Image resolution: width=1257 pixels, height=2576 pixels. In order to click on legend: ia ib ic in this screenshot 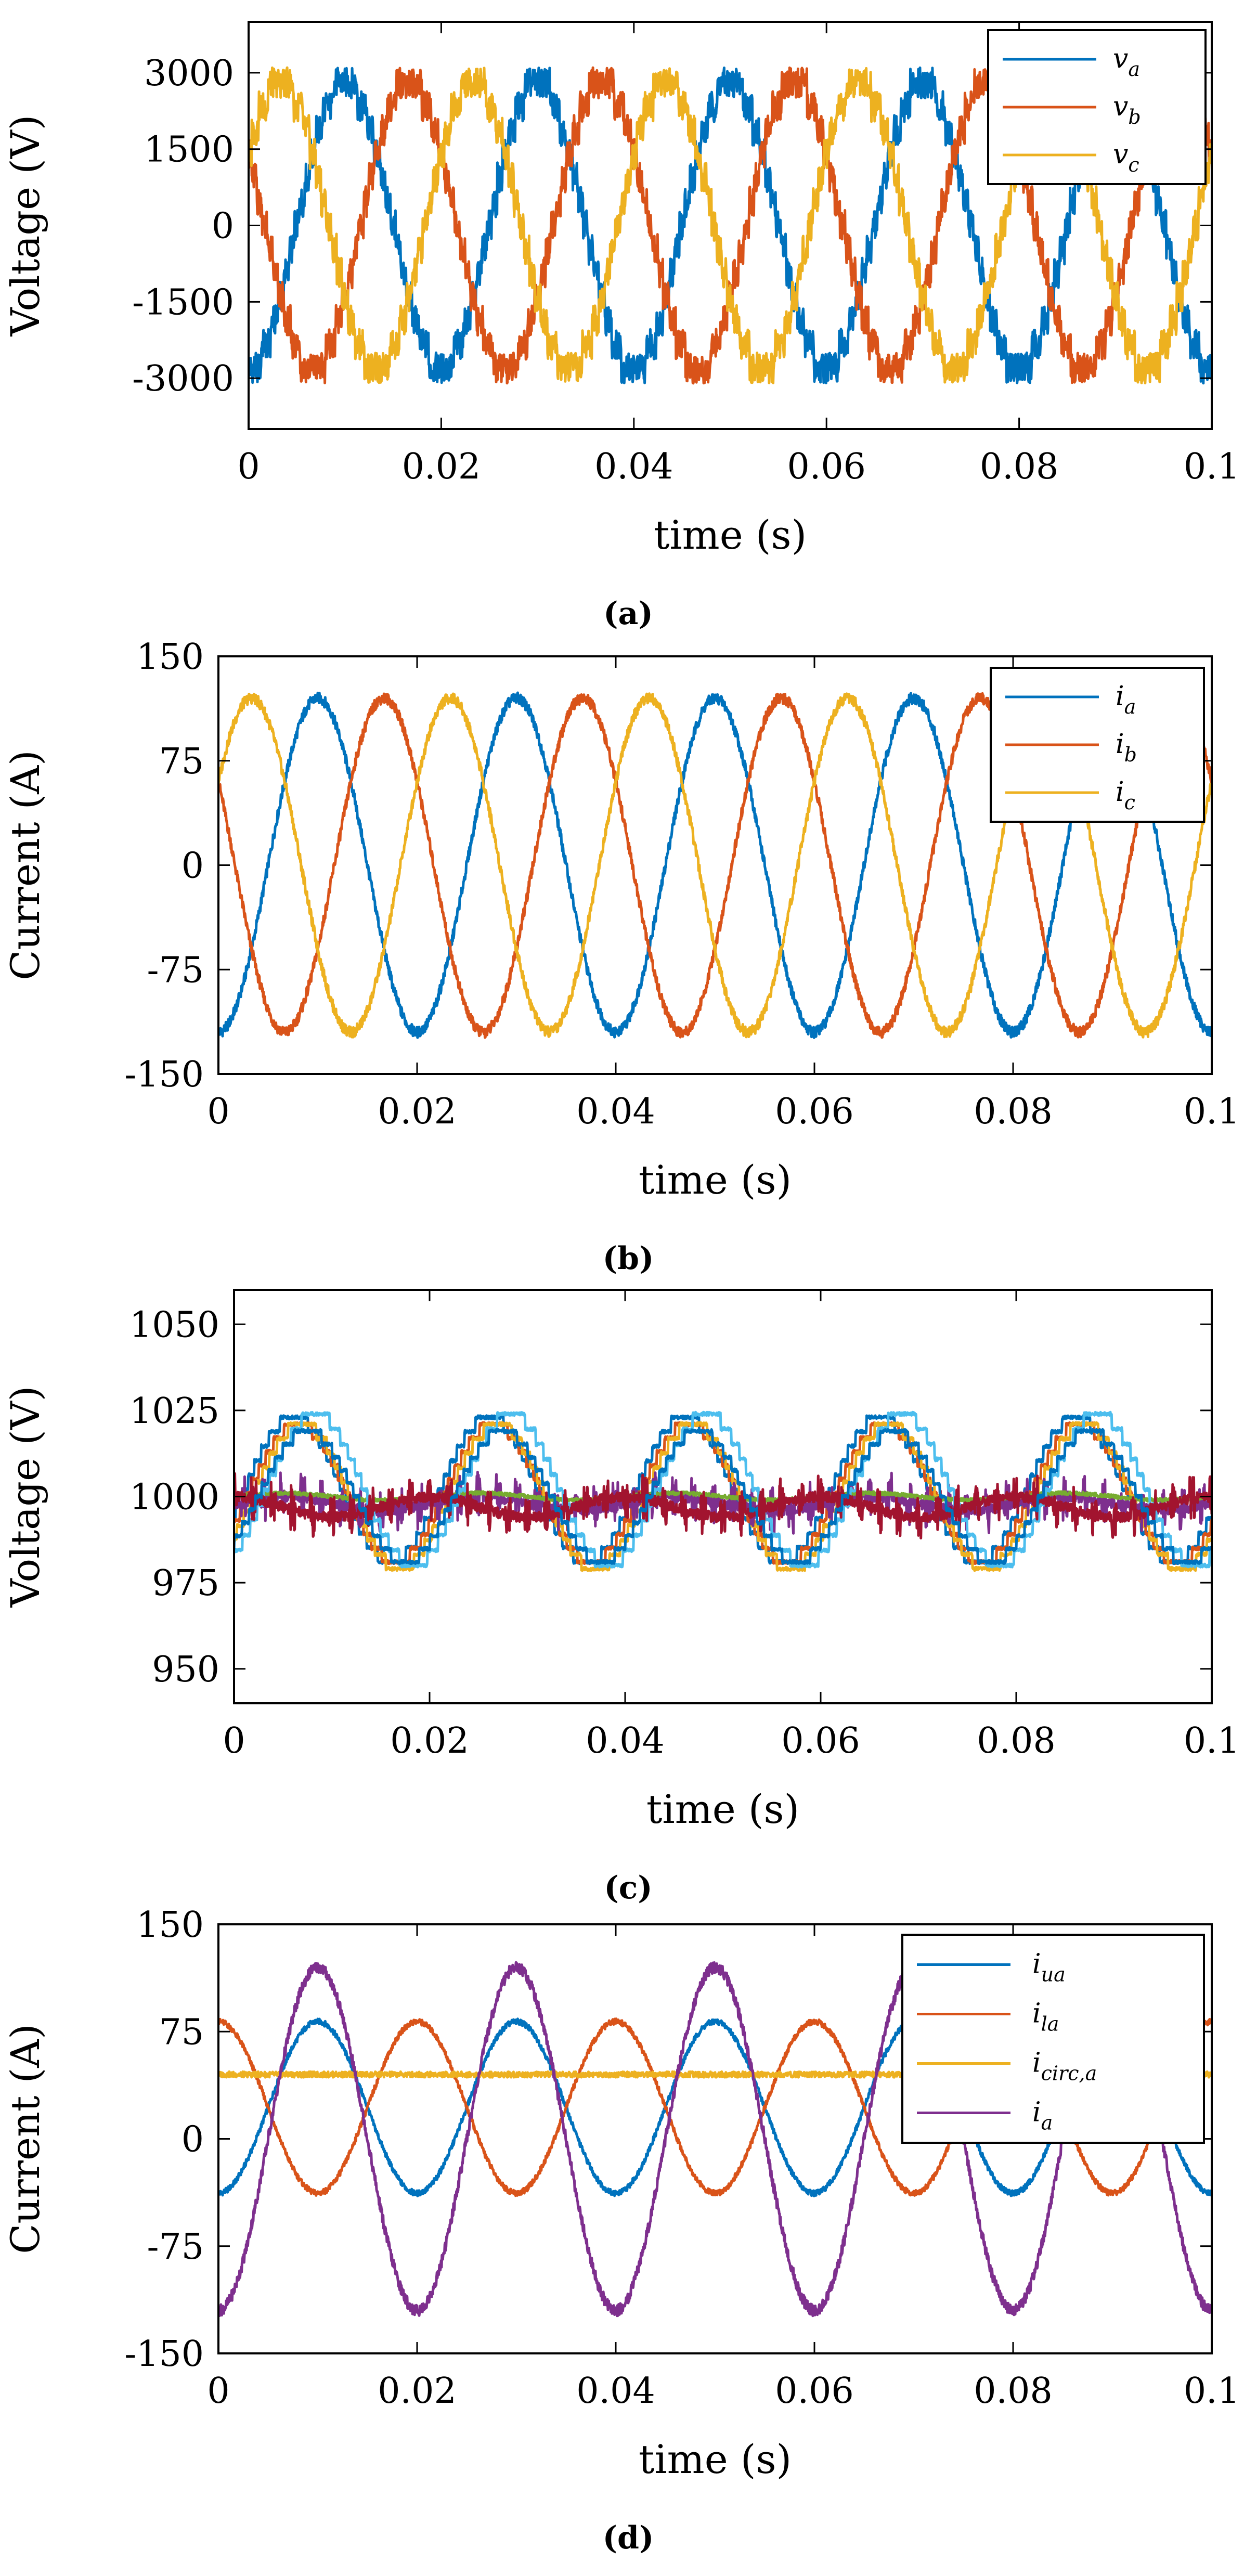, I will do `click(1097, 745)`.